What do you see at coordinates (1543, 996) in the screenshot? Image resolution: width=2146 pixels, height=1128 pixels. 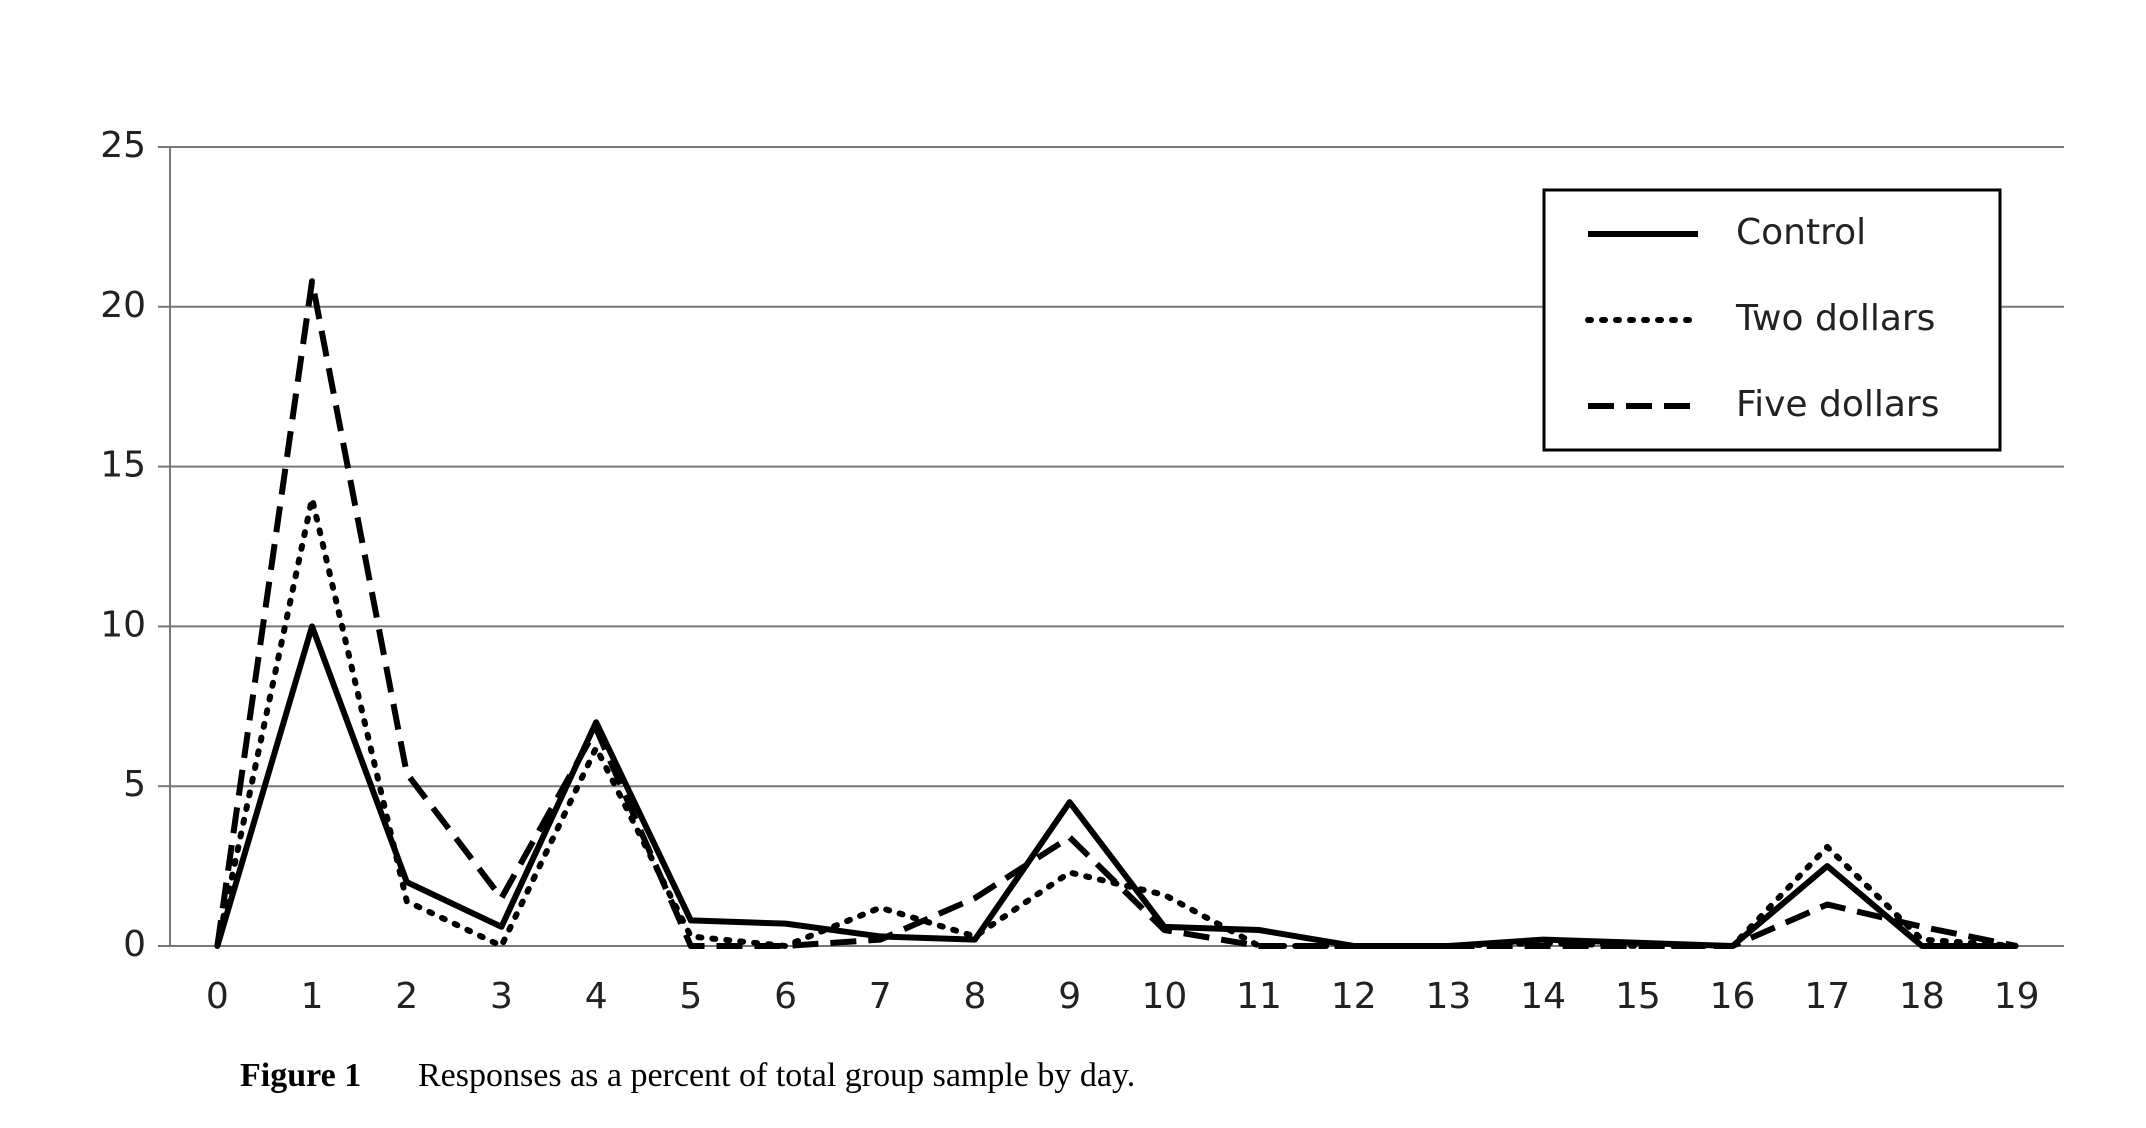 I see `x-tick-label: 14` at bounding box center [1543, 996].